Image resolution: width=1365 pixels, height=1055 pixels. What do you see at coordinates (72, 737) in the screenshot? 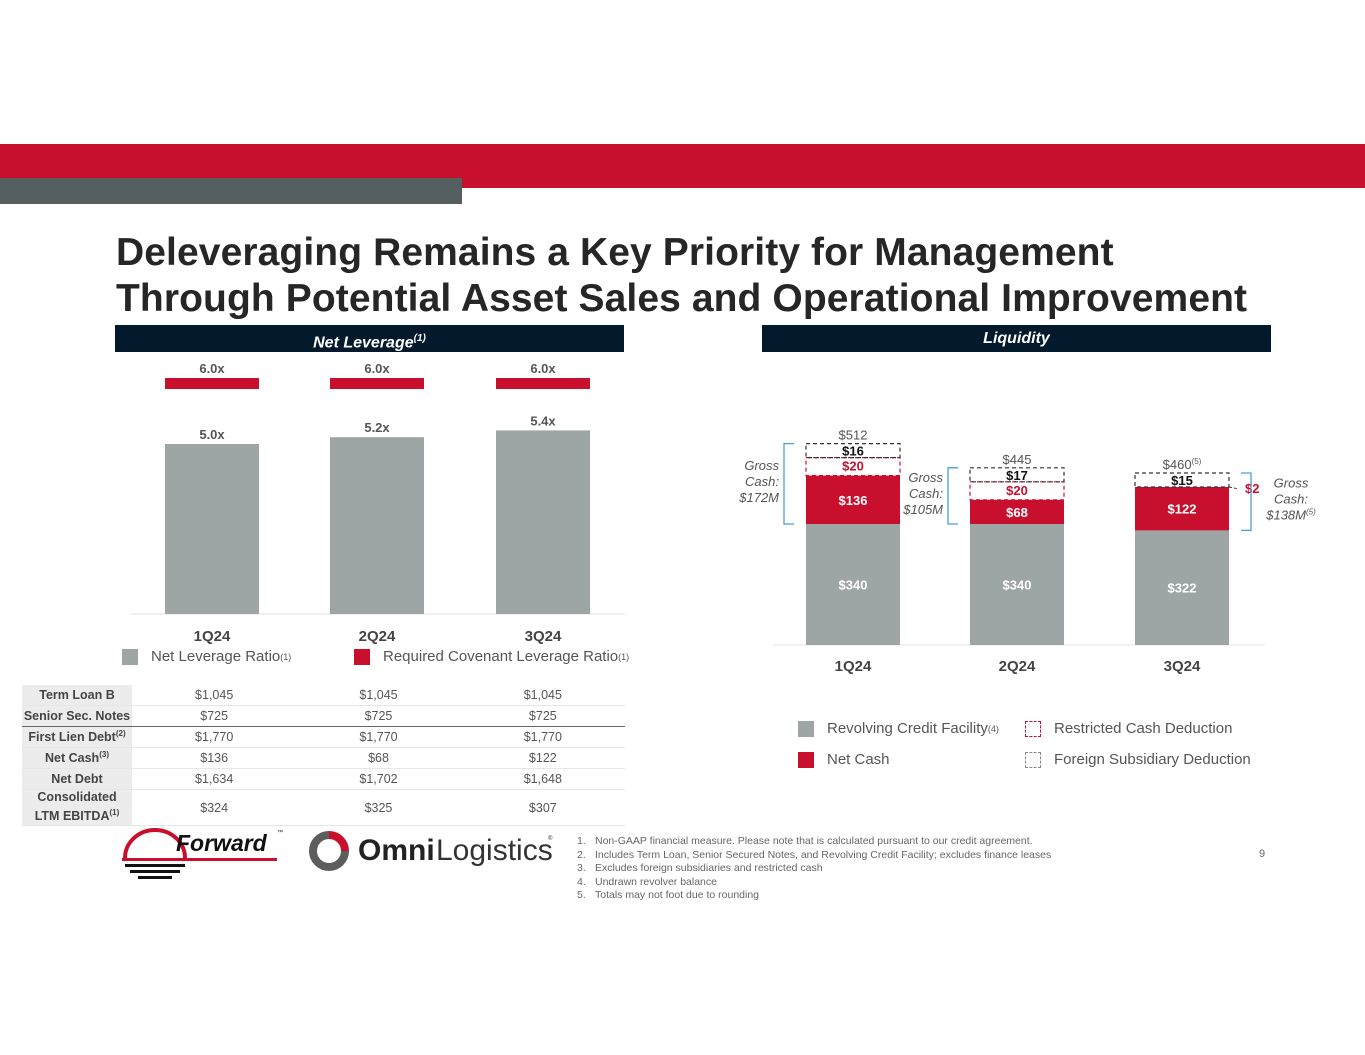
I see `row-label-text: First Lien Debt` at bounding box center [72, 737].